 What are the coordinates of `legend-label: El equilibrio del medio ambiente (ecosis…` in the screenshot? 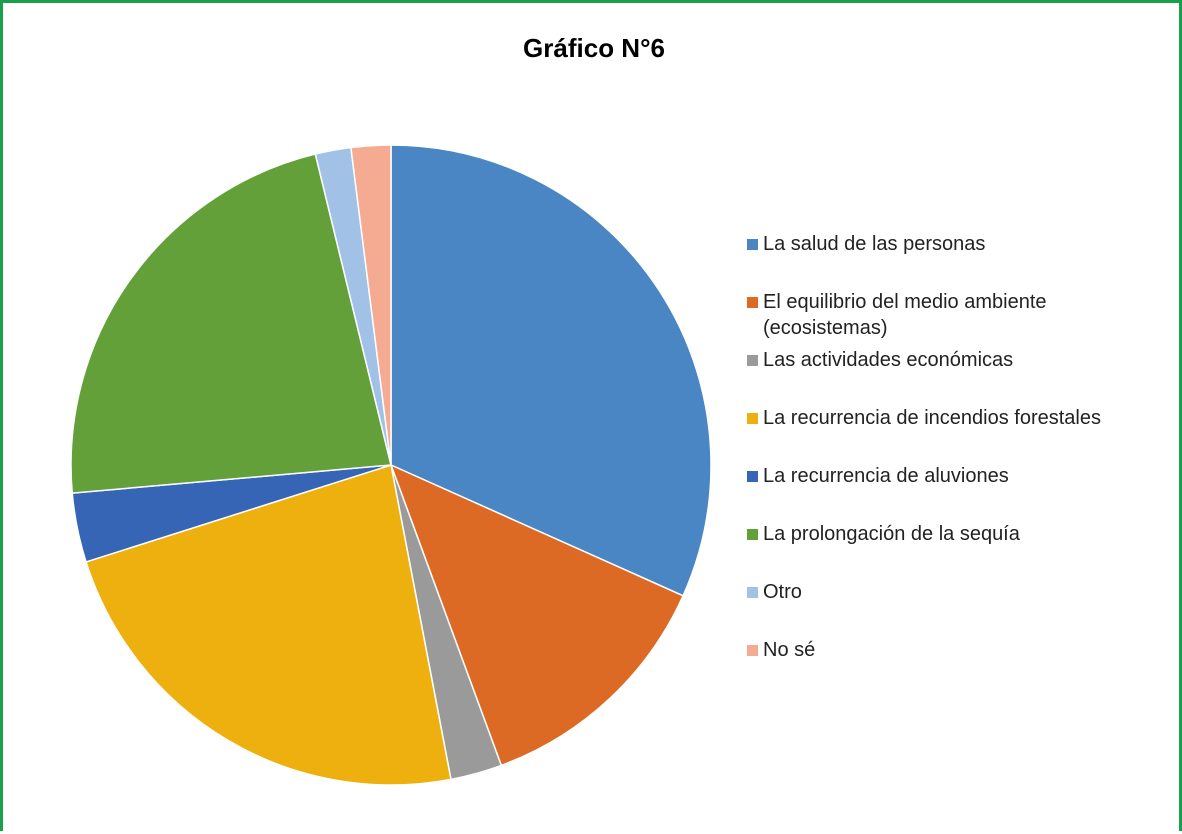 It's located at (905, 315).